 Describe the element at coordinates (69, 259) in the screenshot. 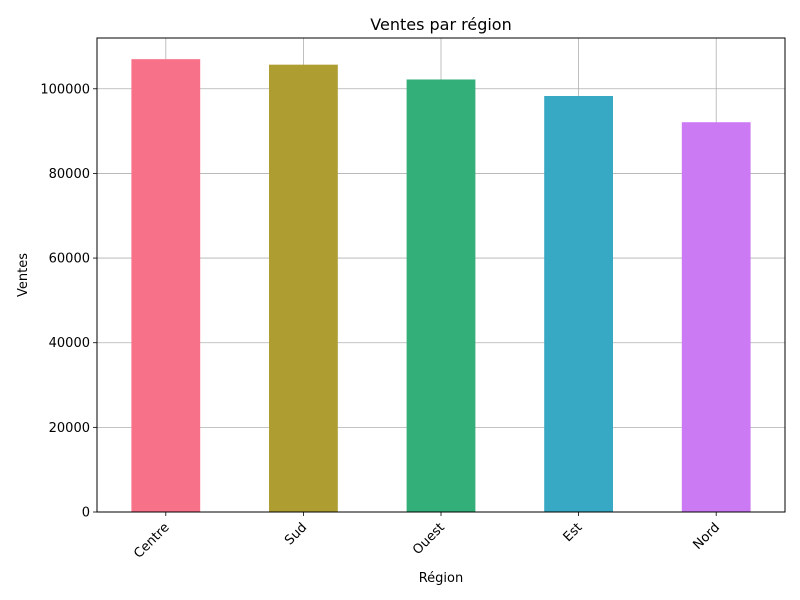

I see `y-tick-label: 60000` at that location.